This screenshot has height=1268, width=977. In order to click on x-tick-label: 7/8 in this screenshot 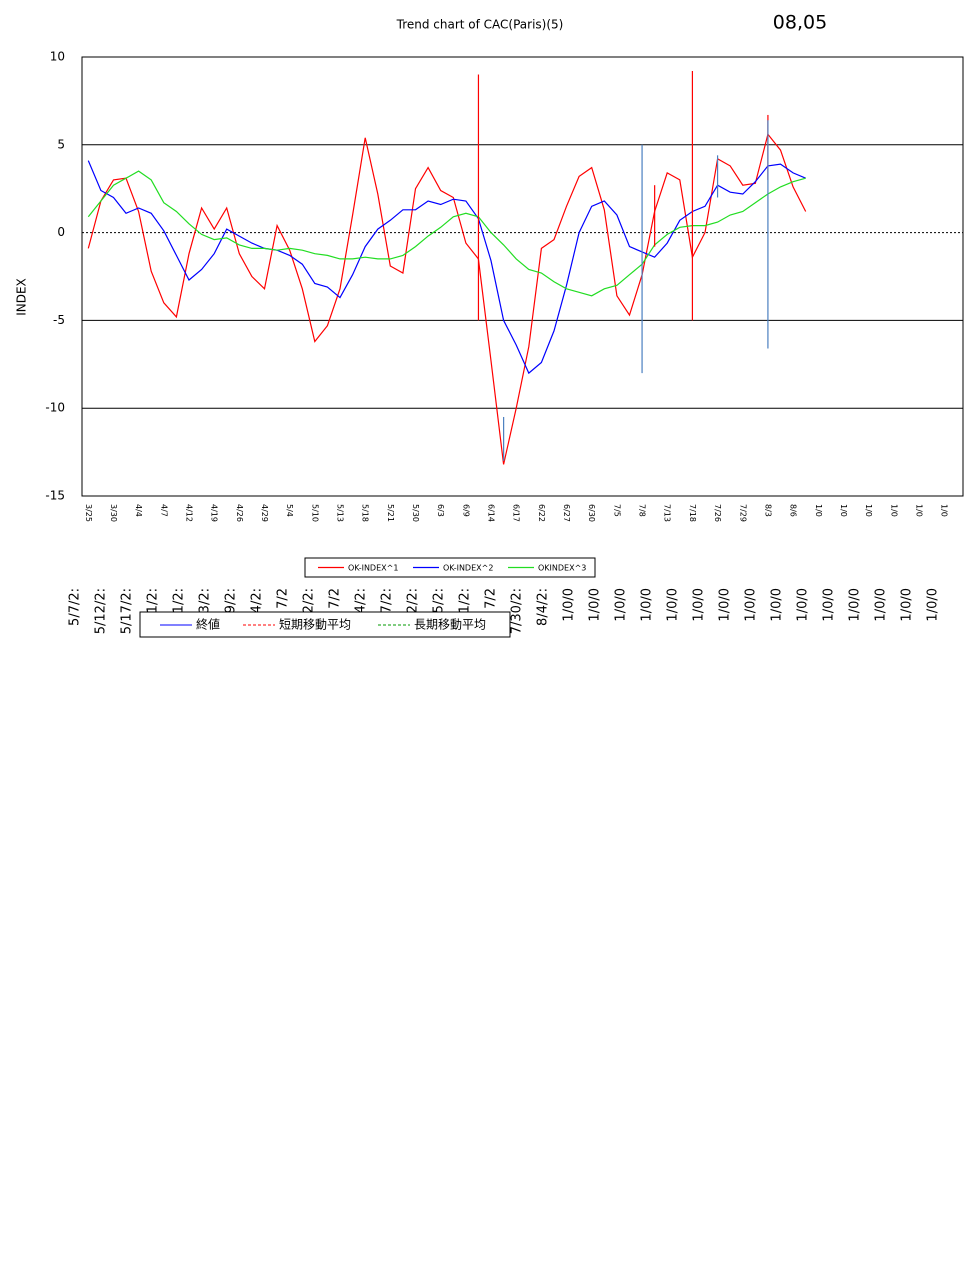, I will do `click(642, 510)`.